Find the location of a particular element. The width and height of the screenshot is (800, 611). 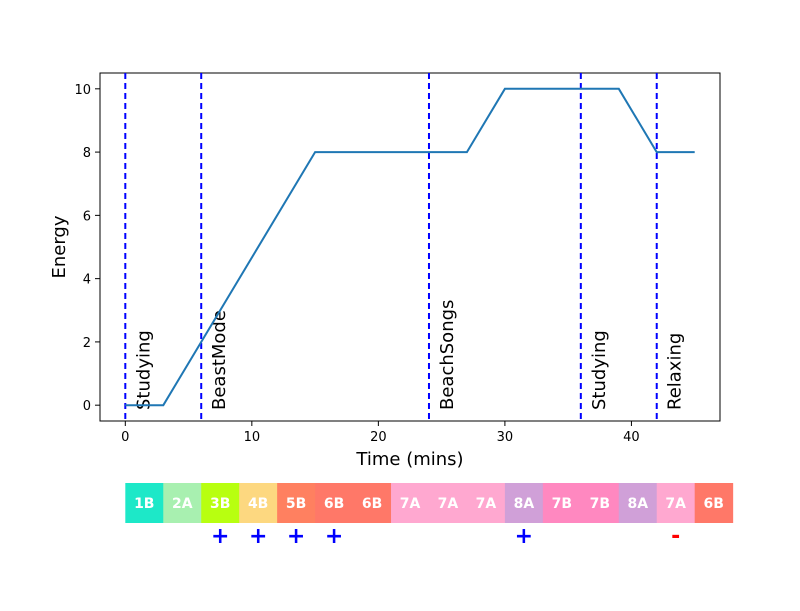

x-tick-label: 30 is located at coordinates (505, 437).